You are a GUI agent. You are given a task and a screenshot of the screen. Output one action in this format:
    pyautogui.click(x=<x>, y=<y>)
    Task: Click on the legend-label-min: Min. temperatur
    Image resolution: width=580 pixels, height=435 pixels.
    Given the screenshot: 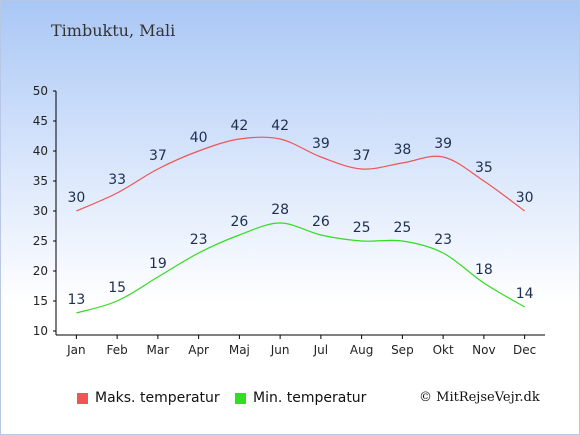 What is the action you would take?
    pyautogui.click(x=310, y=398)
    